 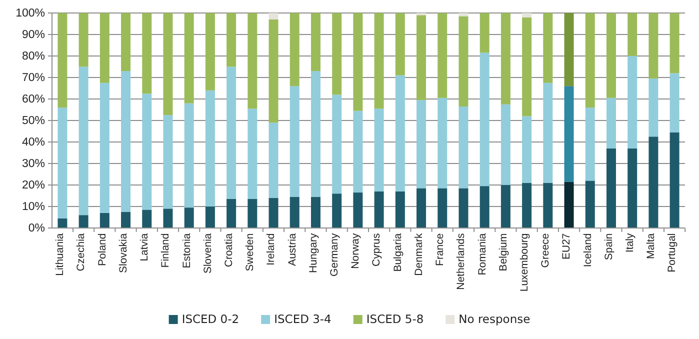 What do you see at coordinates (672, 252) in the screenshot?
I see `x-tick-label: Portugal` at bounding box center [672, 252].